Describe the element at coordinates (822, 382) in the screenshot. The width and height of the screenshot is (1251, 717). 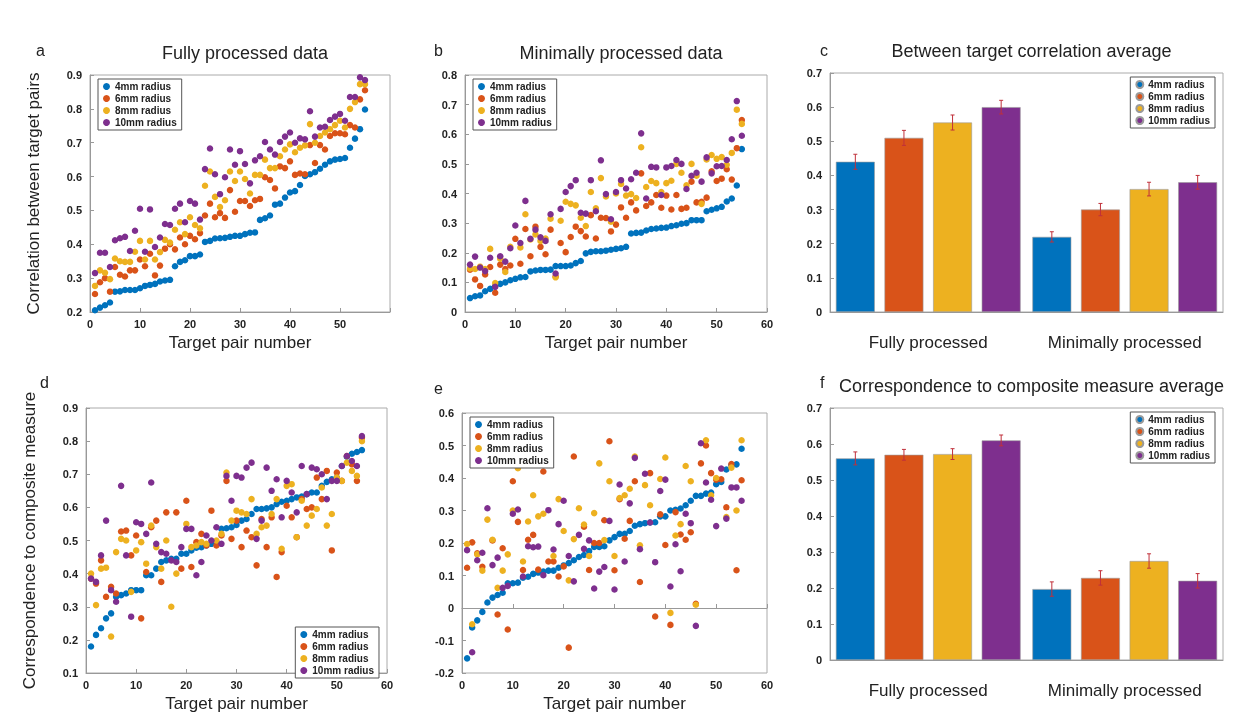
I see `text: f` at that location.